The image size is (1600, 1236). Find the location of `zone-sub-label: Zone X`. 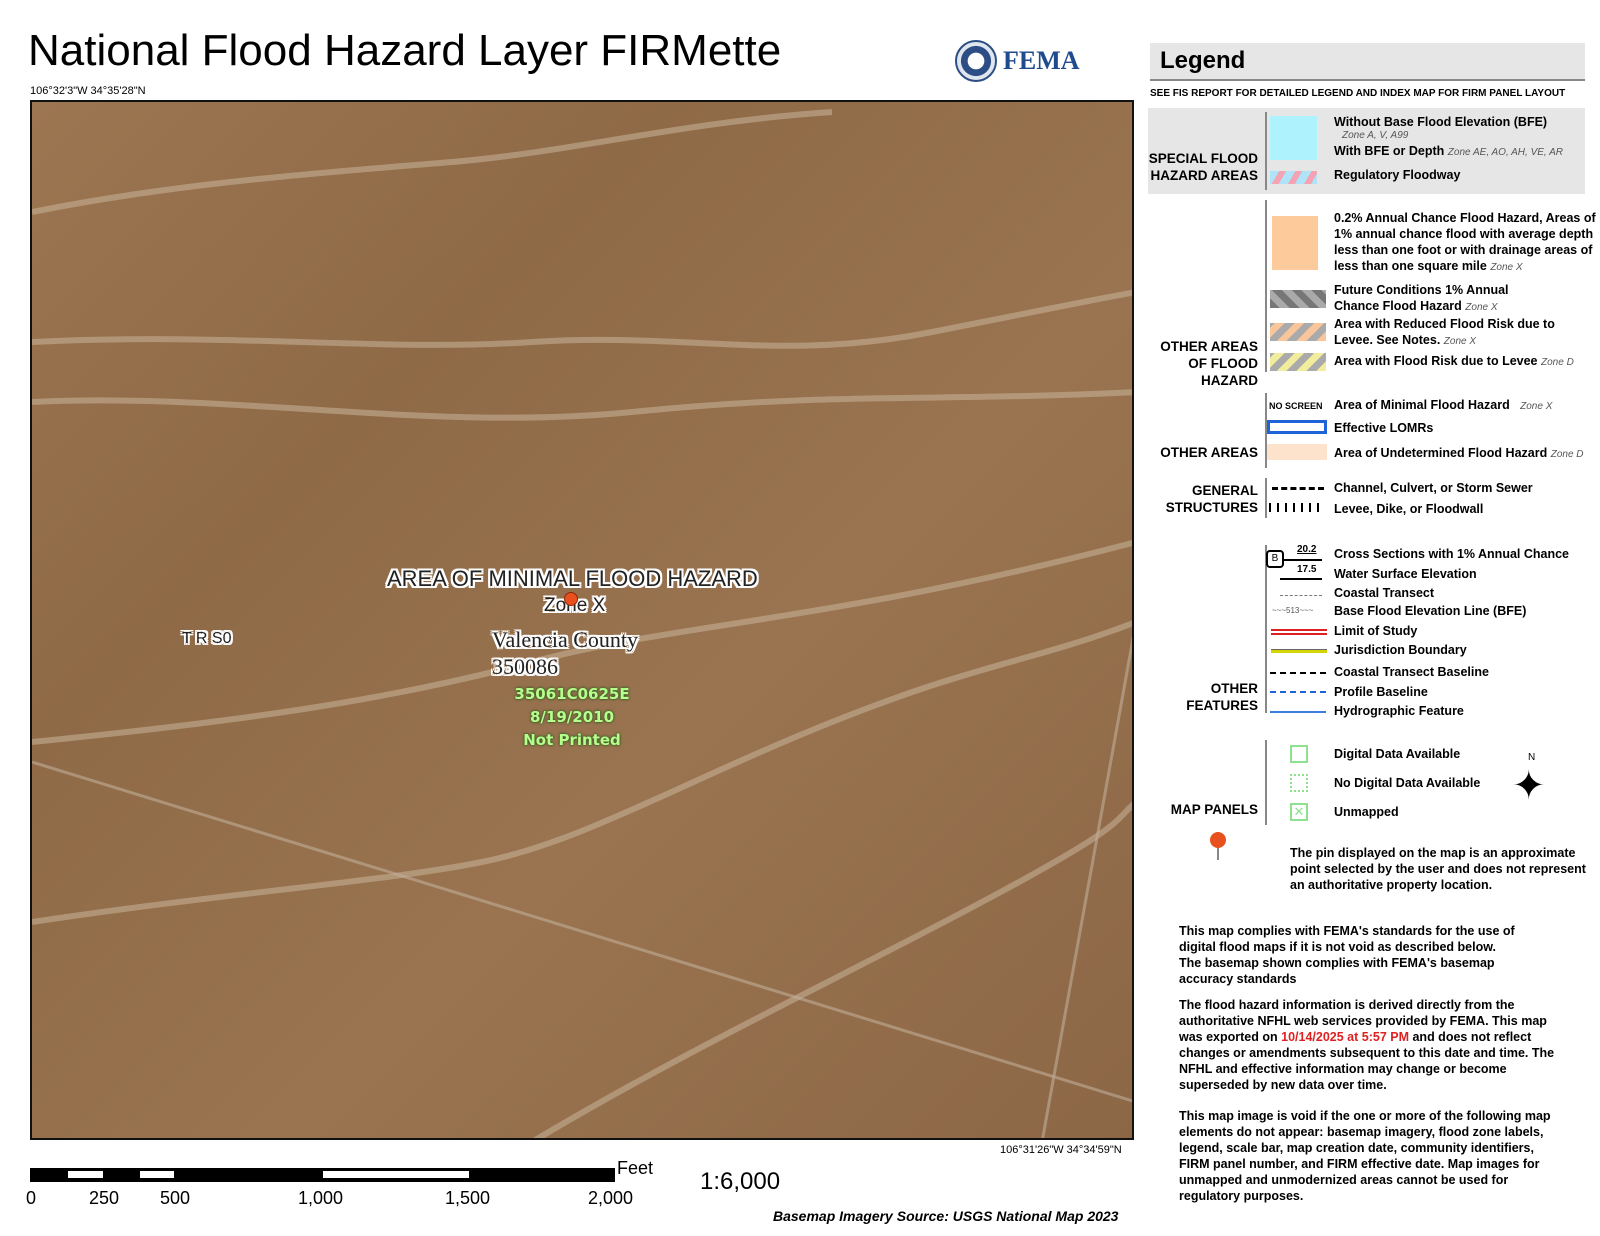

zone-sub-label: Zone X is located at coordinates (575, 605).